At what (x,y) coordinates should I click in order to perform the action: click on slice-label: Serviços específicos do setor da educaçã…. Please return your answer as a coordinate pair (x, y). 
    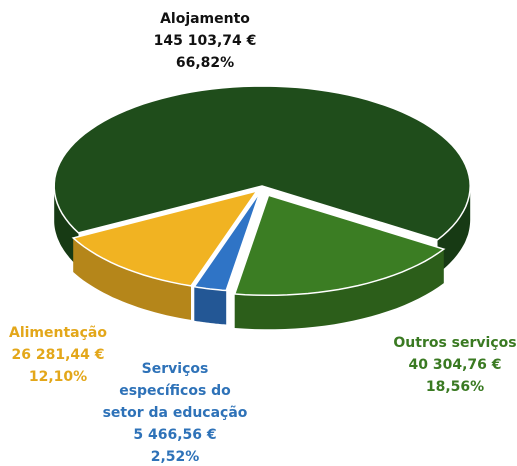
    Looking at the image, I should click on (175, 412).